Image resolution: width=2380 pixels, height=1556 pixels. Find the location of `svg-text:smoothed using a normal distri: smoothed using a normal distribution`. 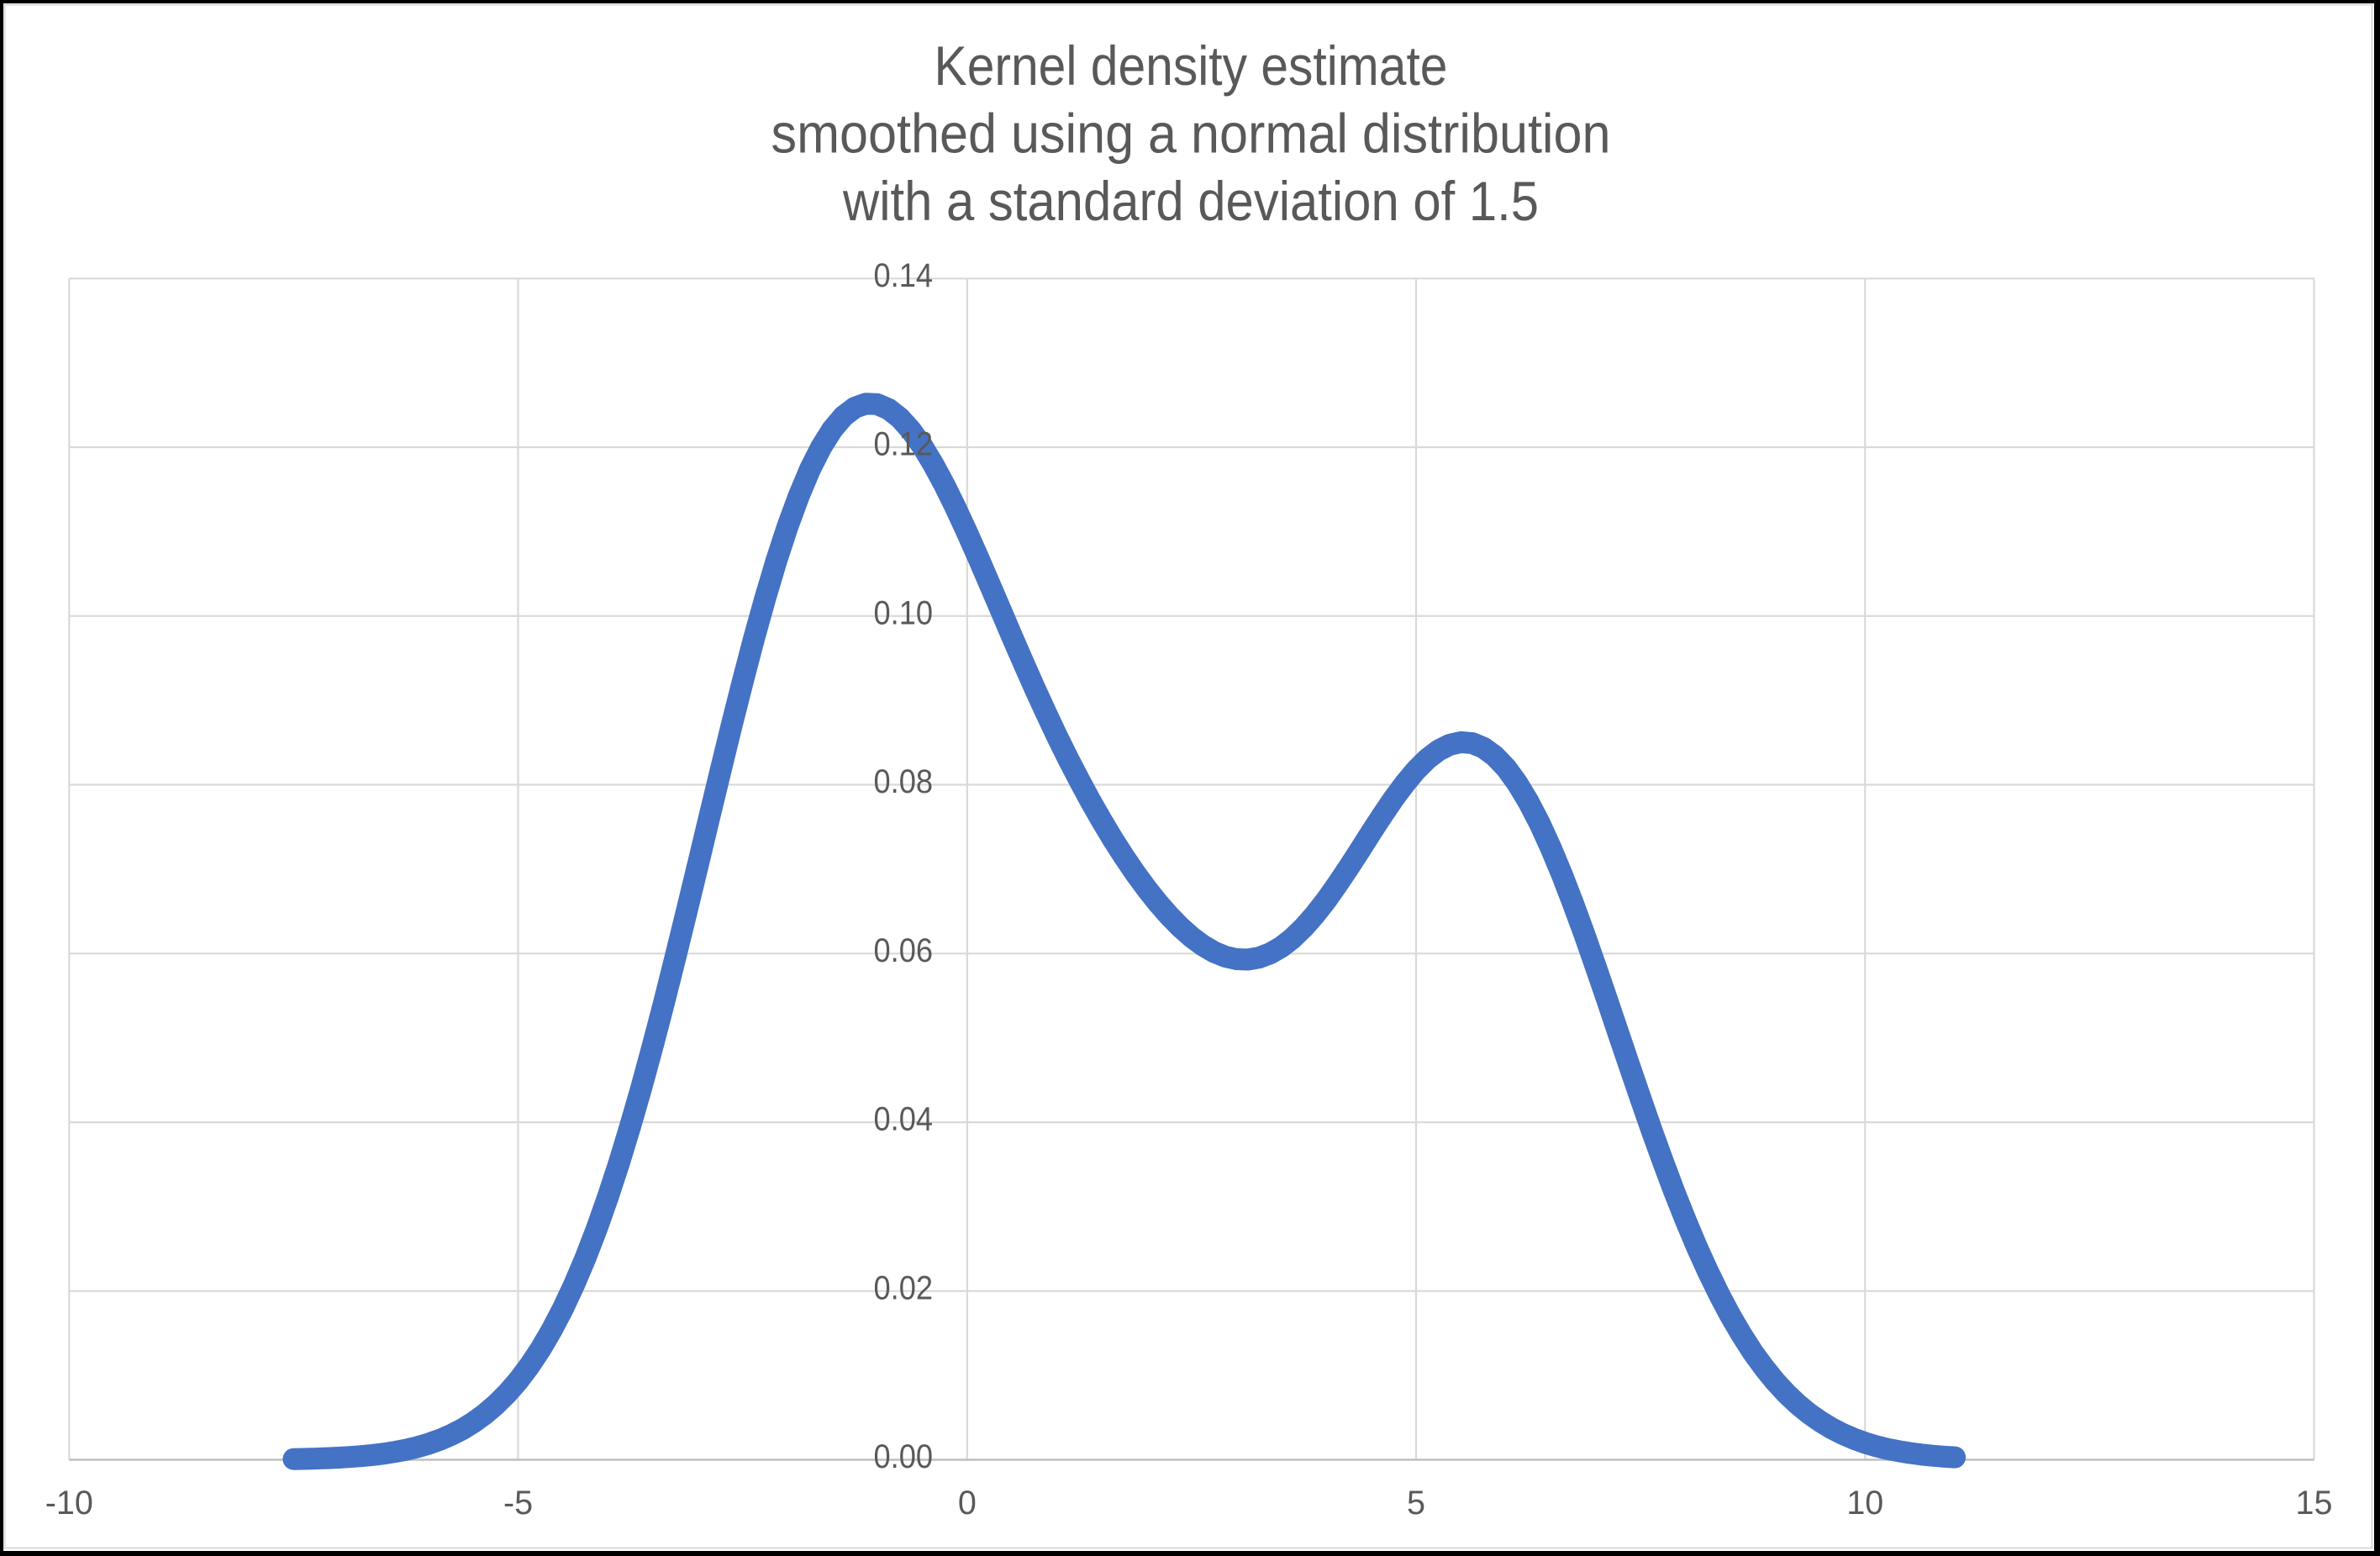

svg-text:smoothed using a normal distri: smoothed using a normal distribution is located at coordinates (1191, 134).